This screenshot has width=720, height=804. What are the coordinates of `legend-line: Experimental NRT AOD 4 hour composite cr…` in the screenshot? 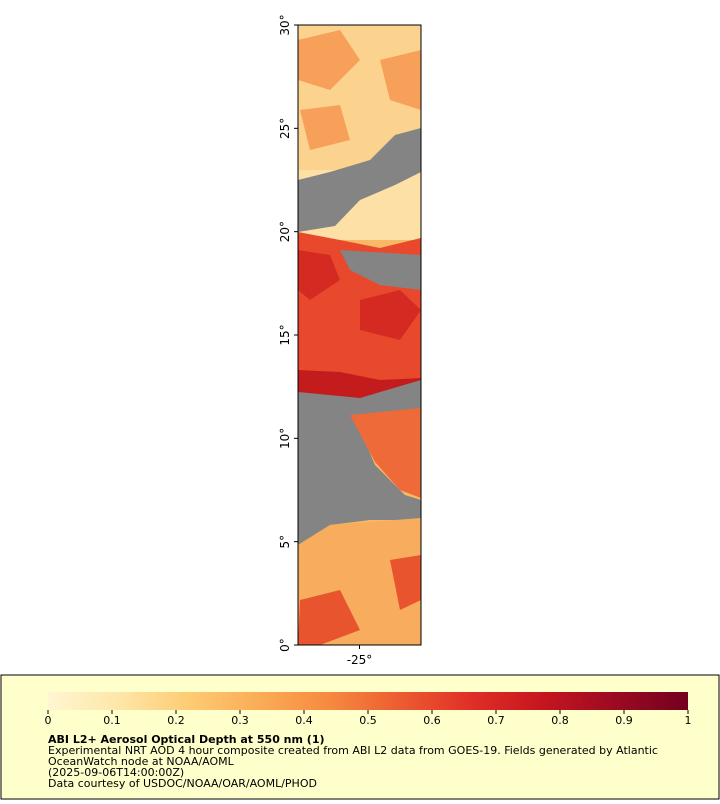 It's located at (353, 750).